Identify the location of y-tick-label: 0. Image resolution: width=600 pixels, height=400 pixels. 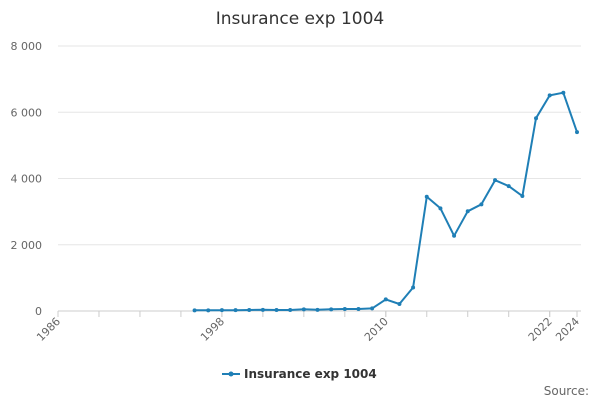
(38, 311).